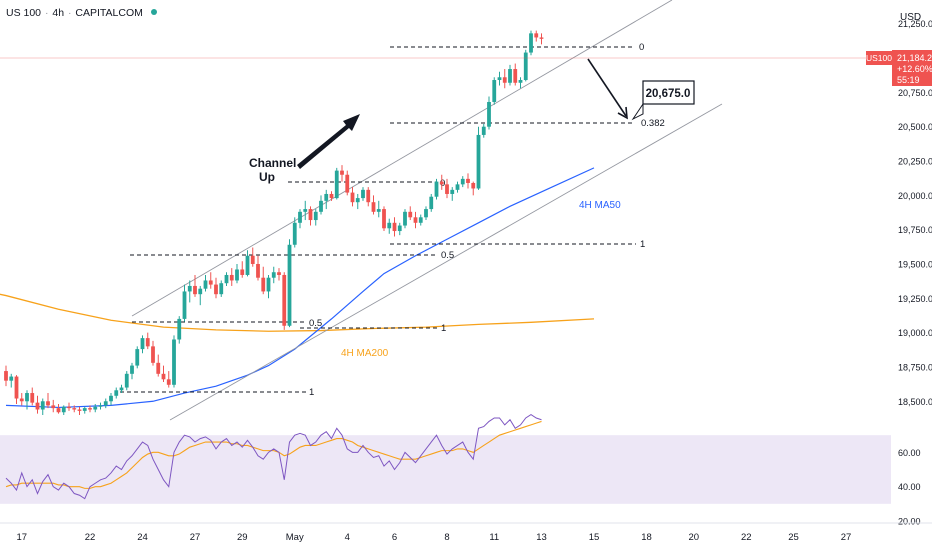 This screenshot has height=555, width=932. I want to click on projection-arrow, so click(607, 89).